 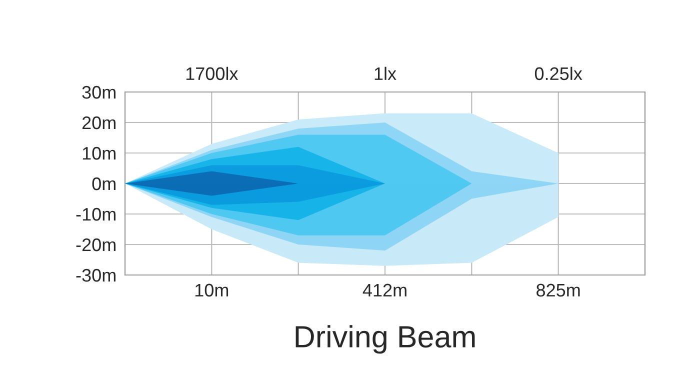 I want to click on x-tick-label: 10m, so click(x=211, y=290).